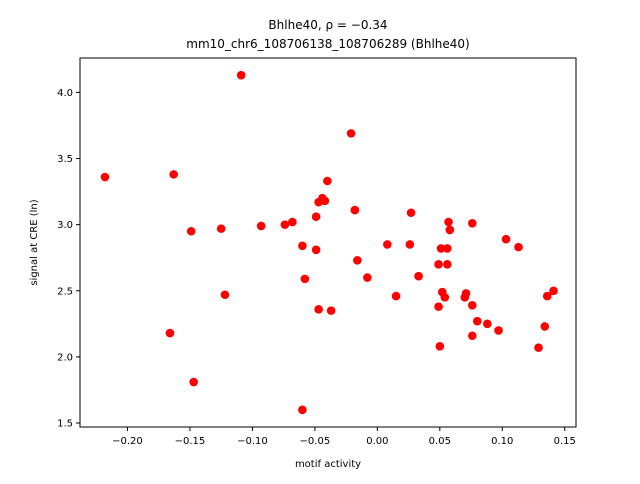  I want to click on x-tick-label: 0.05, so click(440, 441).